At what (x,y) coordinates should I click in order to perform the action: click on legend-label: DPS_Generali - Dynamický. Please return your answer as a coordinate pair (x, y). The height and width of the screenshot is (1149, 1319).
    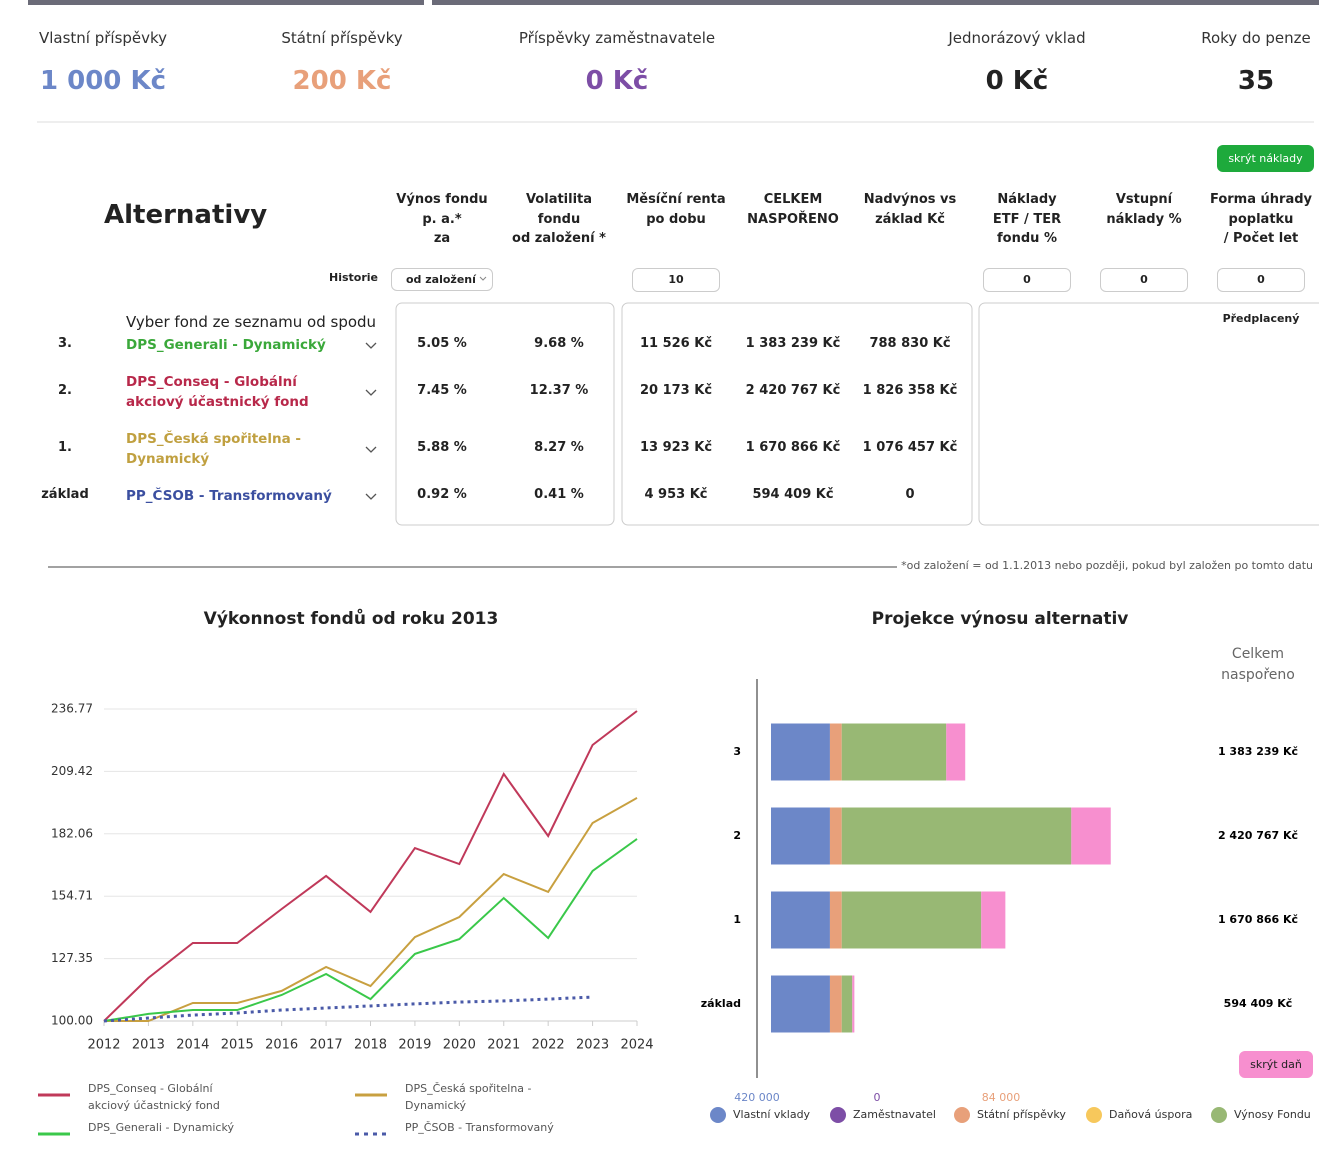
    Looking at the image, I should click on (161, 1127).